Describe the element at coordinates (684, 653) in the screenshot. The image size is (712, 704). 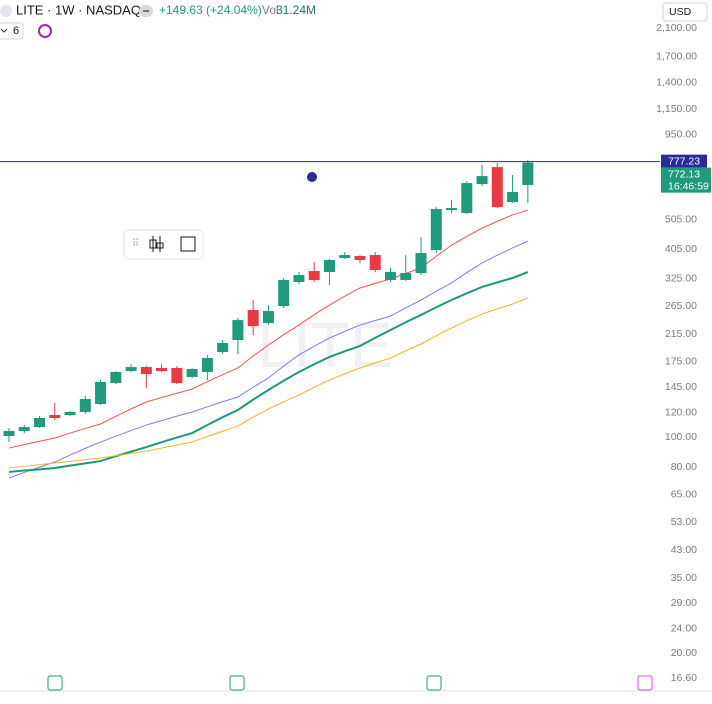
I see `y-tick-label: 20.00` at that location.